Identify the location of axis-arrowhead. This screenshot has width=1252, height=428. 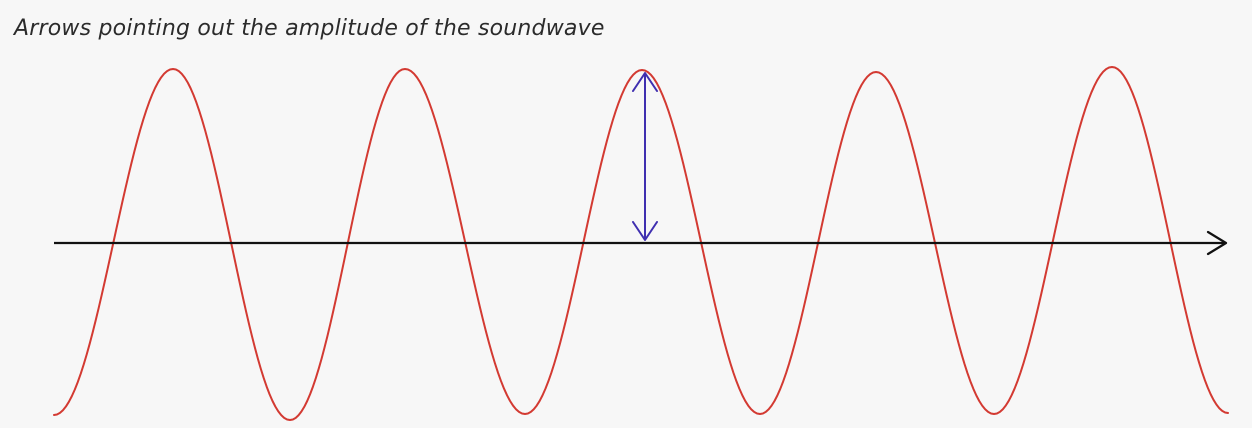
(1217, 243).